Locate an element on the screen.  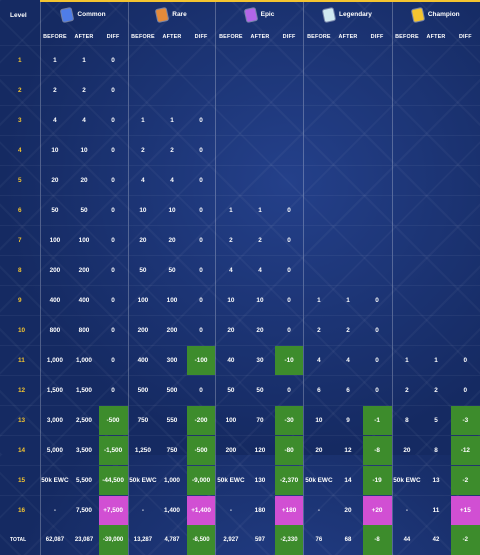
after-cell: 1 is located at coordinates (83, 61).